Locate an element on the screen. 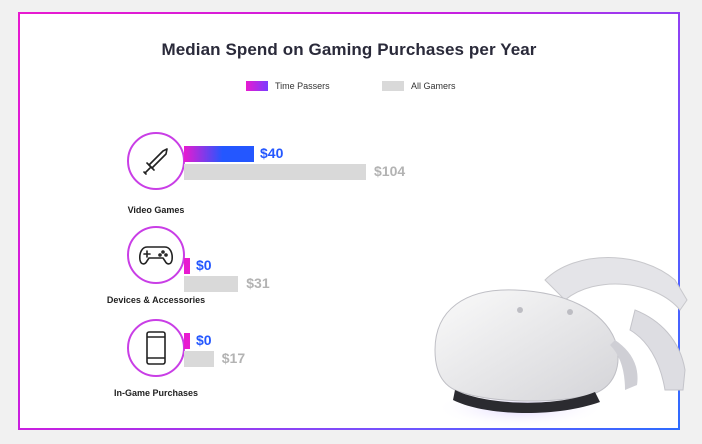 This screenshot has height=444, width=702. value-label-time-passers-in-game: $0 is located at coordinates (204, 340).